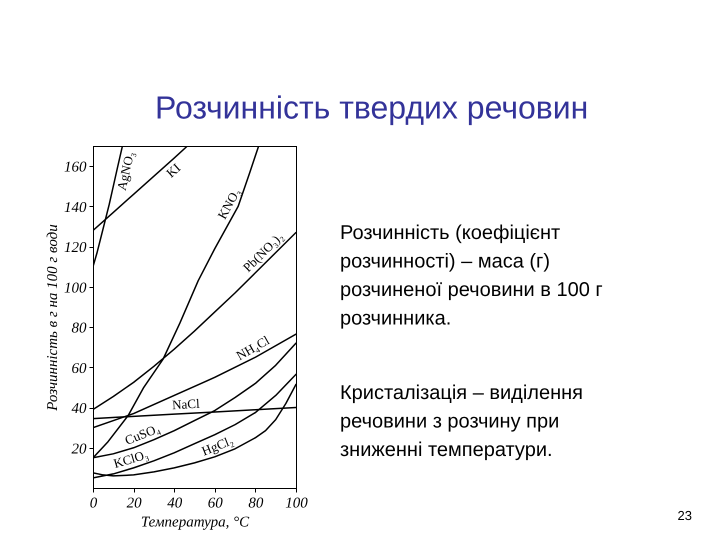 Image resolution: width=720 pixels, height=540 pixels. Describe the element at coordinates (75, 208) in the screenshot. I see `y-tick-label: 140` at that location.